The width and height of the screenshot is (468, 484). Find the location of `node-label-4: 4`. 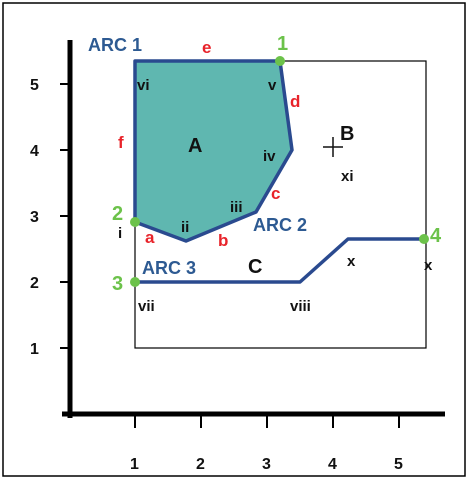

node-label-4: 4 is located at coordinates (436, 236).